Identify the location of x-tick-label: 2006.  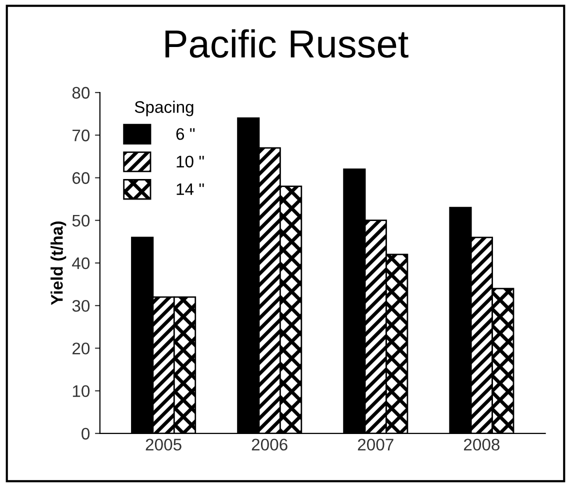
(270, 444).